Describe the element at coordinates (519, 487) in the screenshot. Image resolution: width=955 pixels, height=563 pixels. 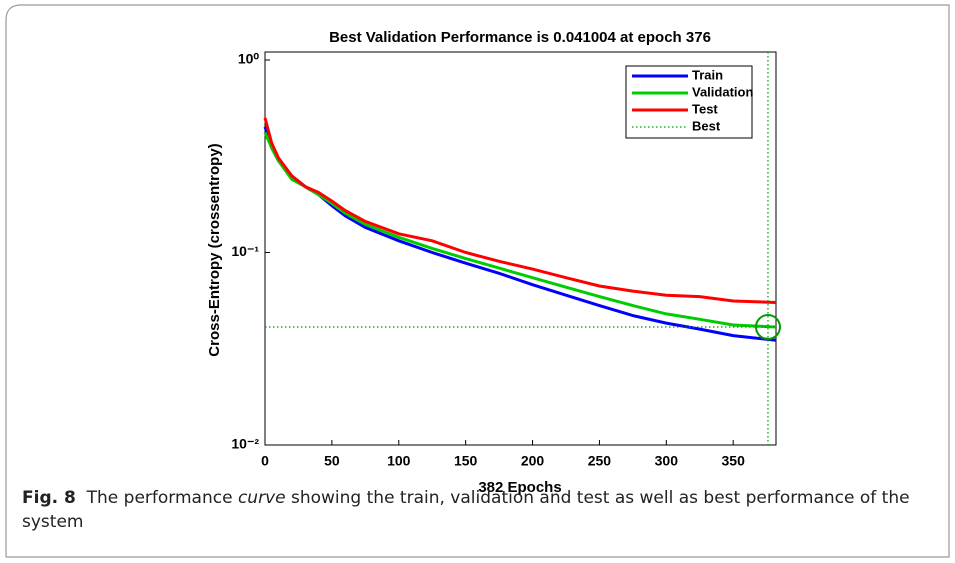
I see `x-axis-label: 382 Epochs` at that location.